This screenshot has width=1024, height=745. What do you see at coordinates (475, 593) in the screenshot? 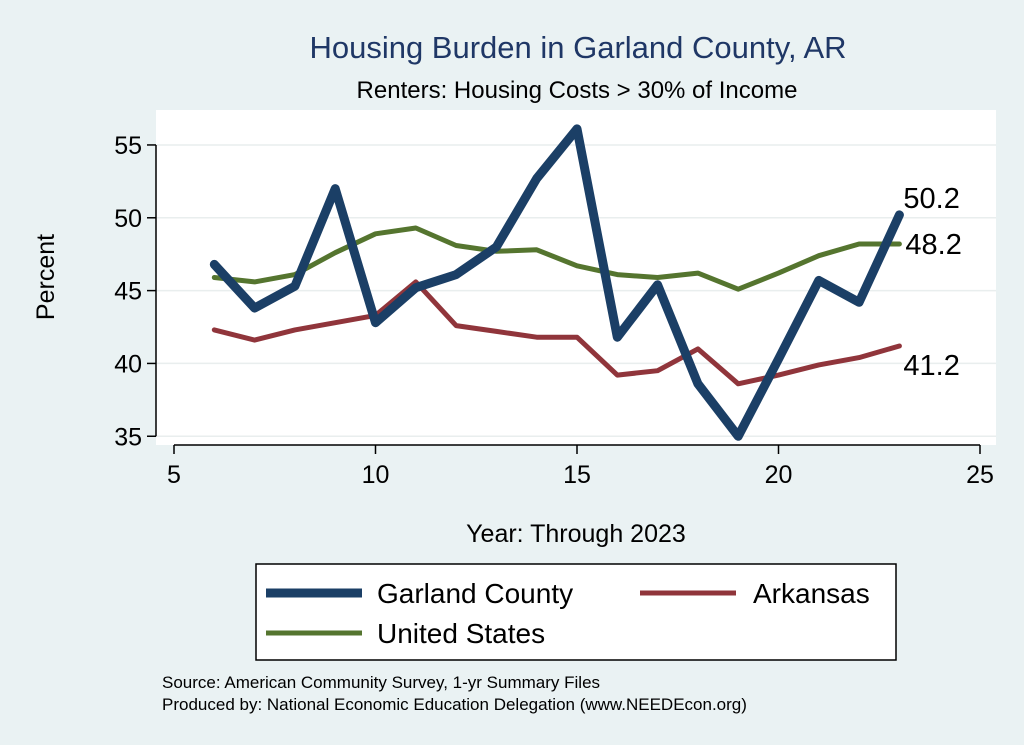
I see `legend-label-garland-county: Garland County` at bounding box center [475, 593].